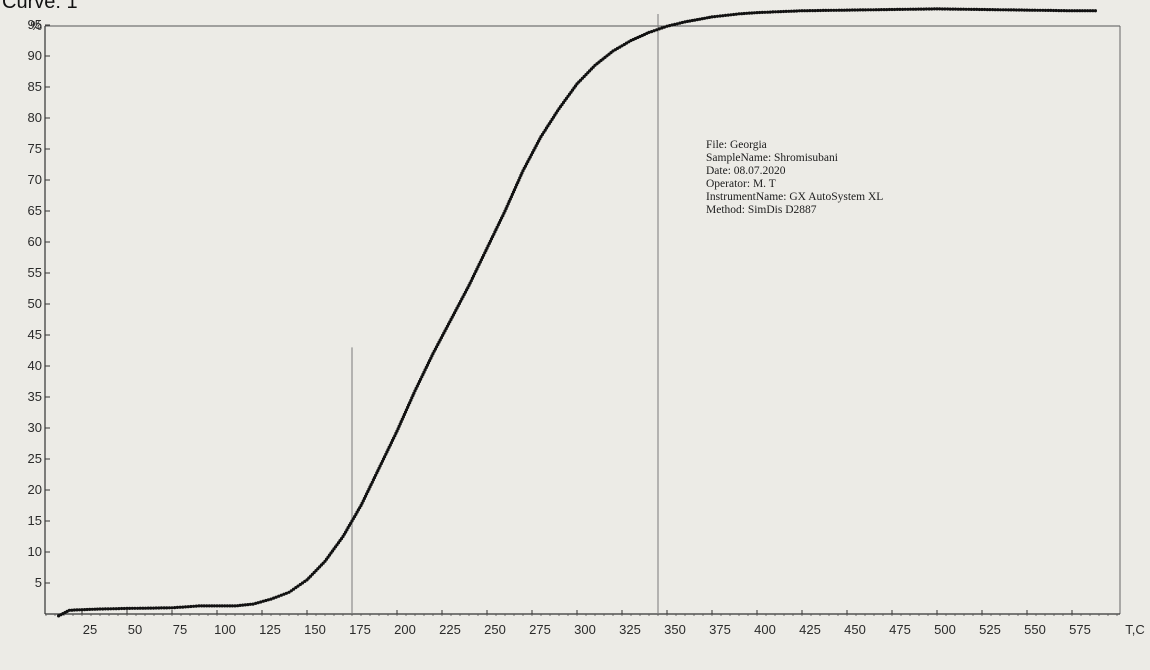 The height and width of the screenshot is (670, 1150). What do you see at coordinates (35, 210) in the screenshot?
I see `y-tick-label: 65` at bounding box center [35, 210].